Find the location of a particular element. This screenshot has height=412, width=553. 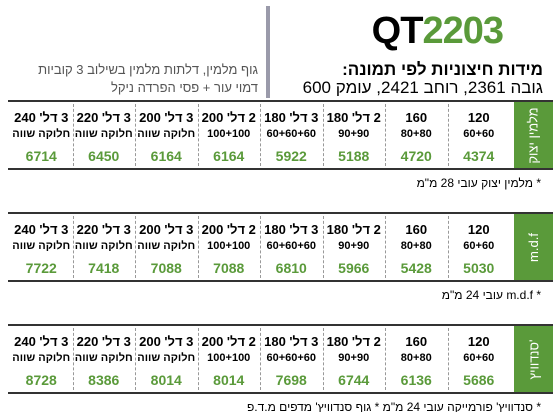

price: 8386 is located at coordinates (104, 380).